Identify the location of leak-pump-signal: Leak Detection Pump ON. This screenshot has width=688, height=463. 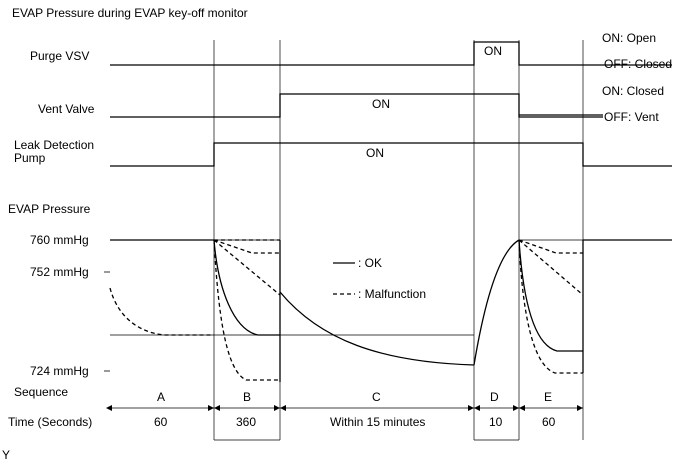
(343, 152).